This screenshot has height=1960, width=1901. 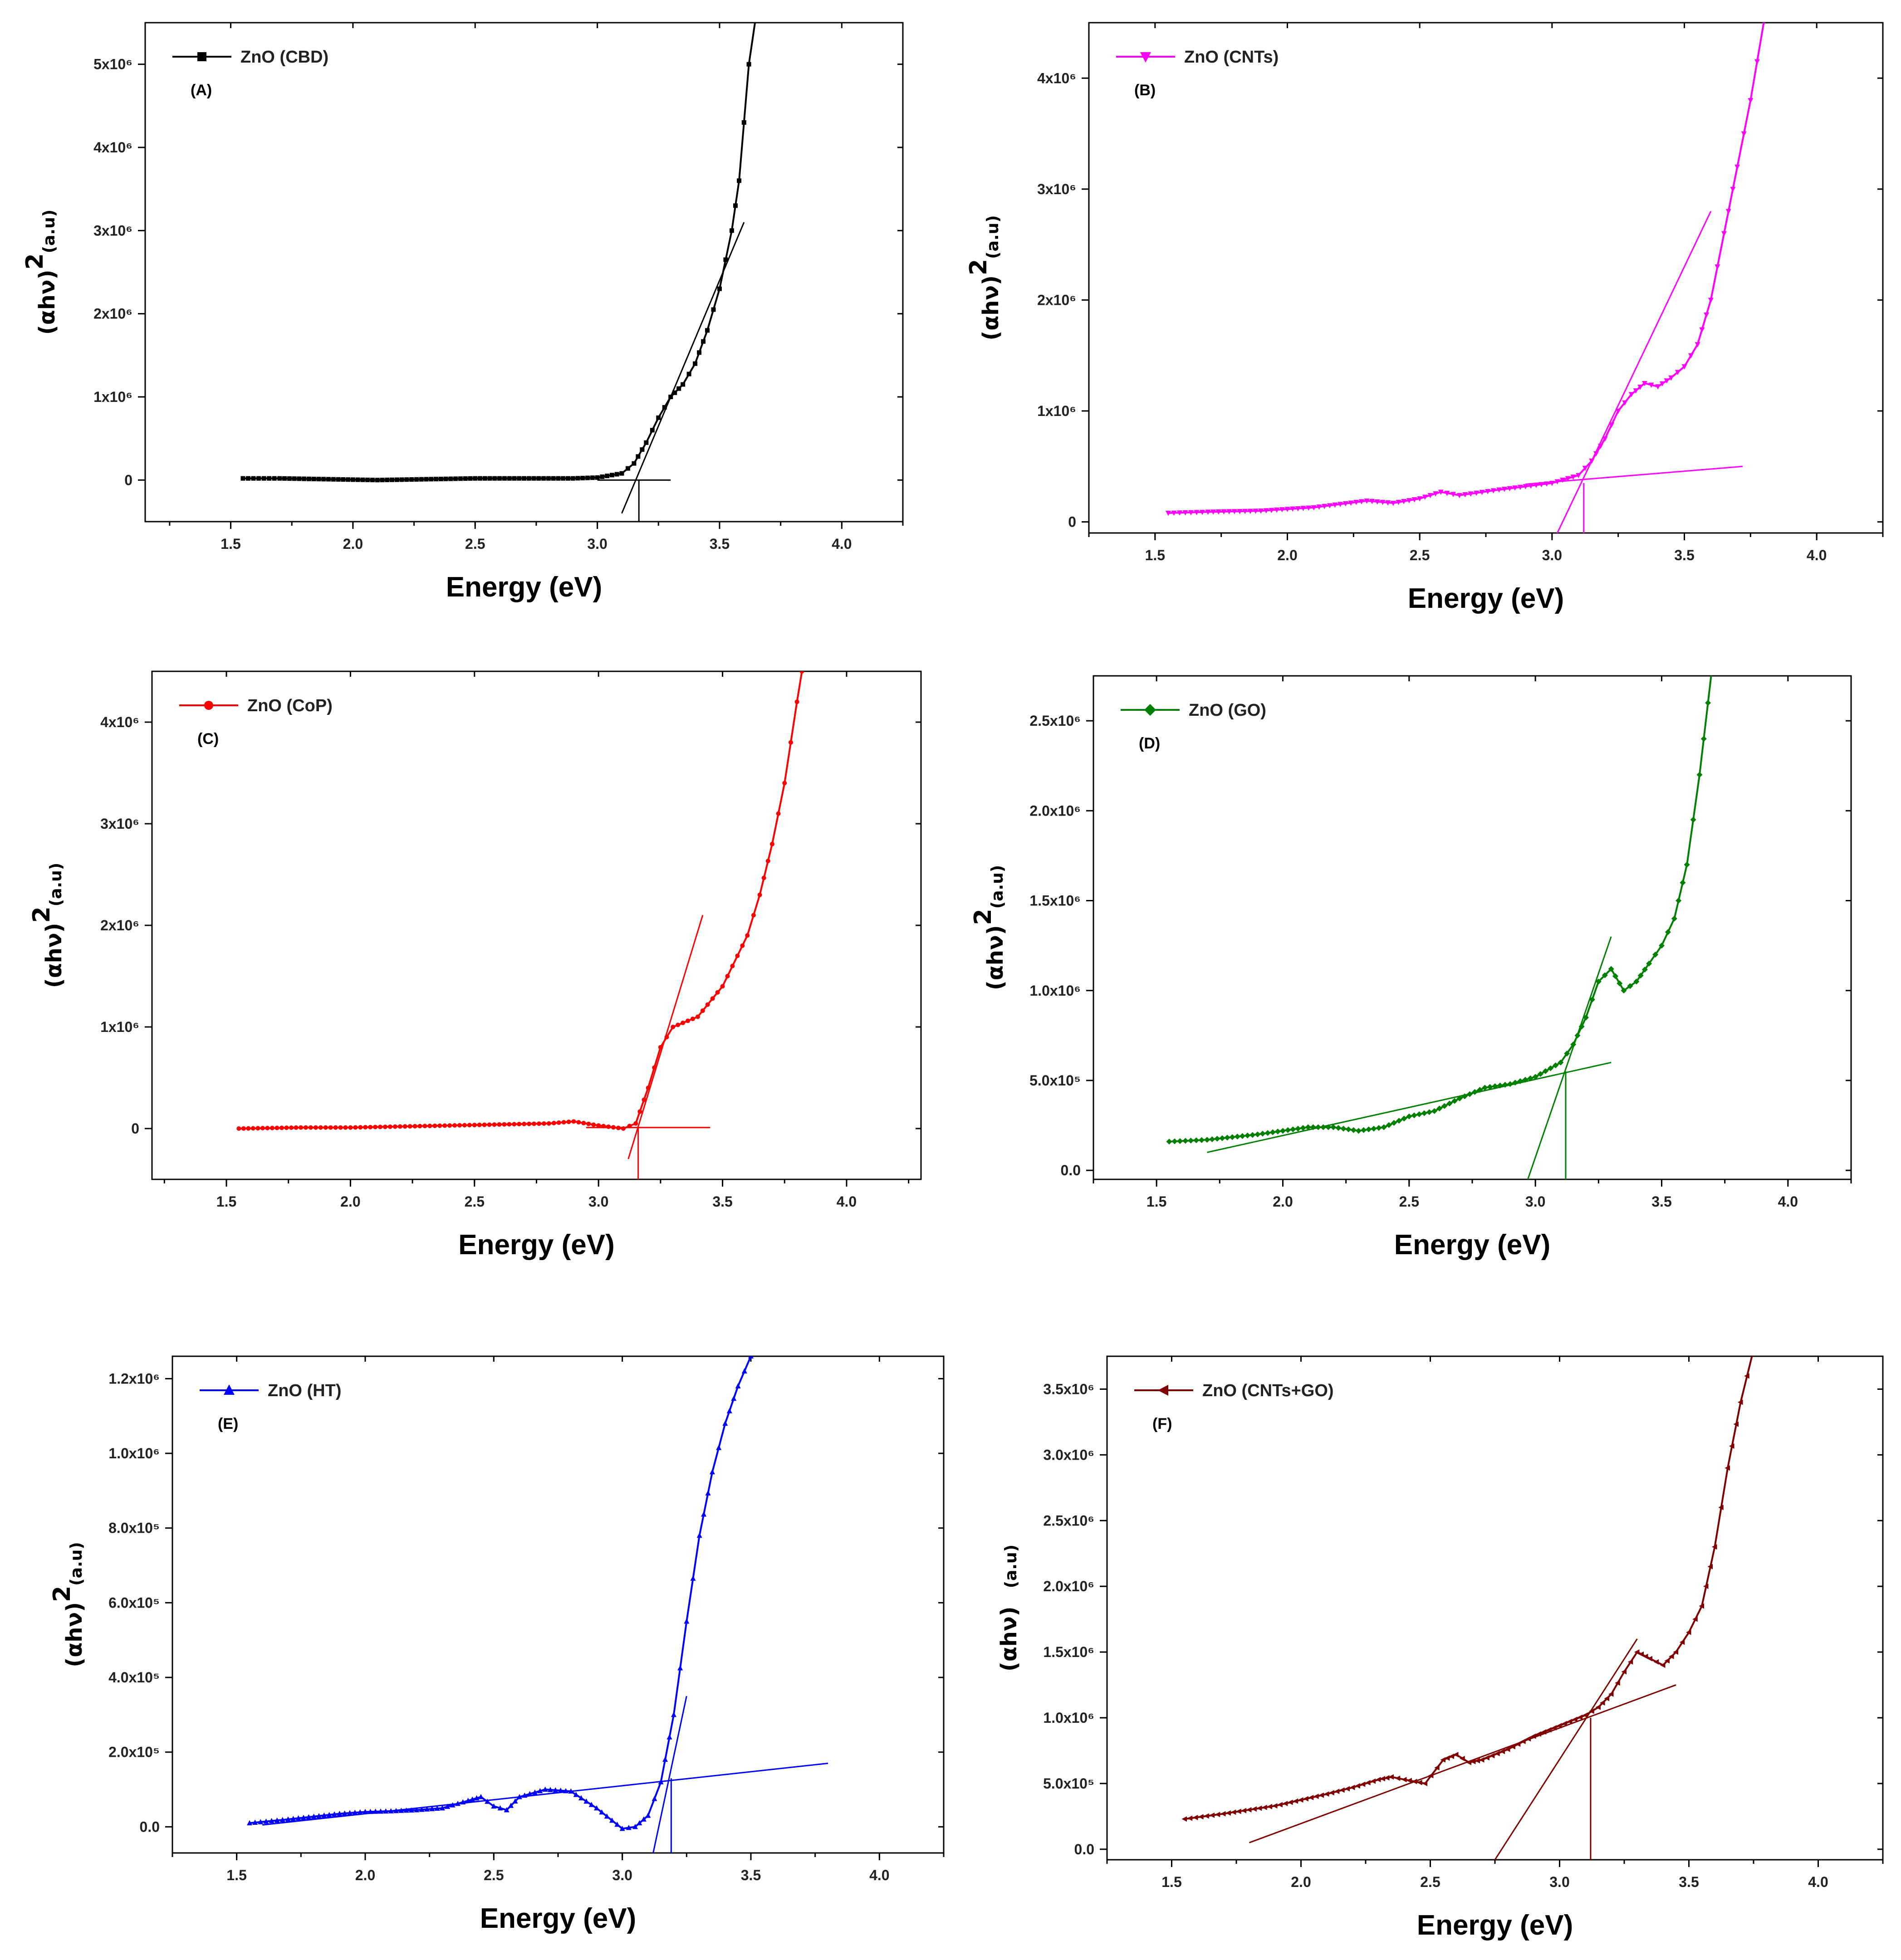 I want to click on chart-b-xtick-label: 1.5, so click(x=1155, y=555).